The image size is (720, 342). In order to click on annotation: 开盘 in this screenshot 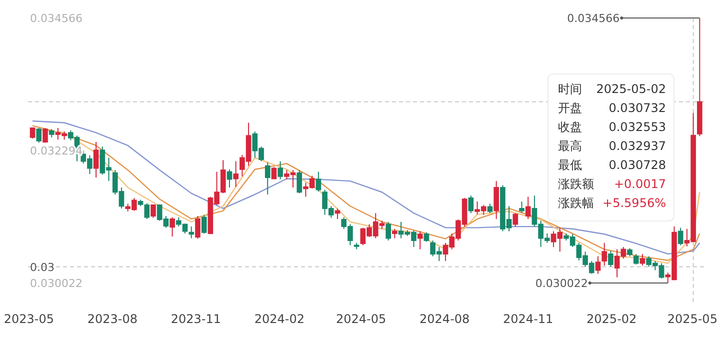, I will do `click(570, 108)`.